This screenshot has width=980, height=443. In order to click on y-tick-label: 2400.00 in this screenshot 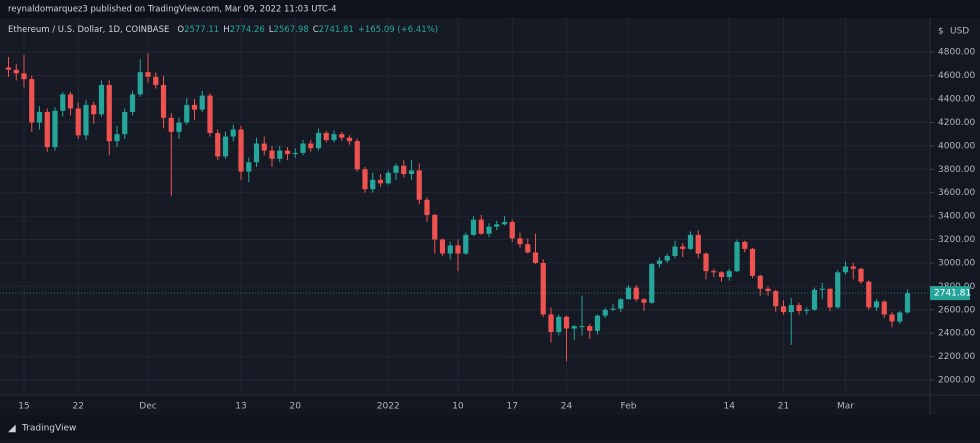, I will do `click(956, 334)`.